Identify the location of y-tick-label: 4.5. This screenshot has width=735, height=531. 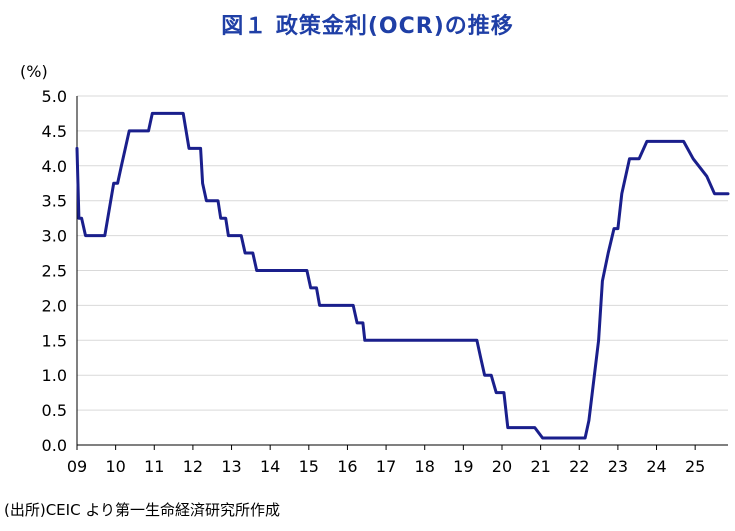
(54, 131).